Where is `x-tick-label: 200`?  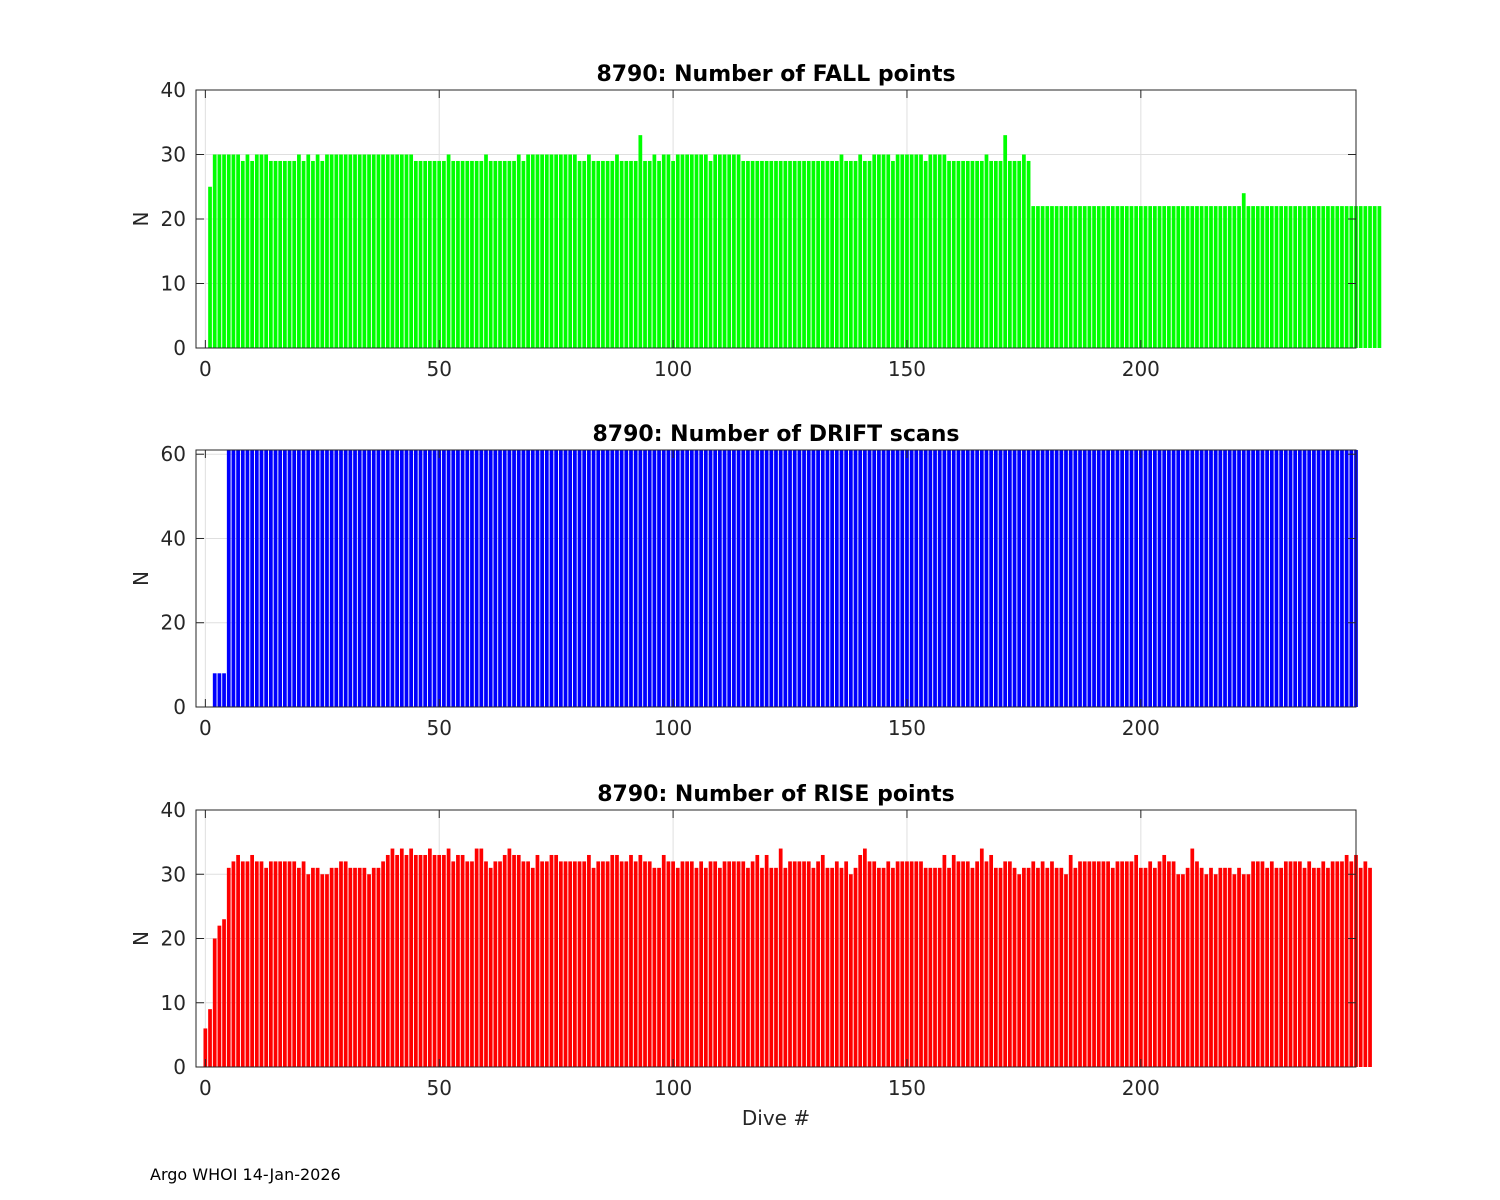 x-tick-label: 200 is located at coordinates (1141, 1088).